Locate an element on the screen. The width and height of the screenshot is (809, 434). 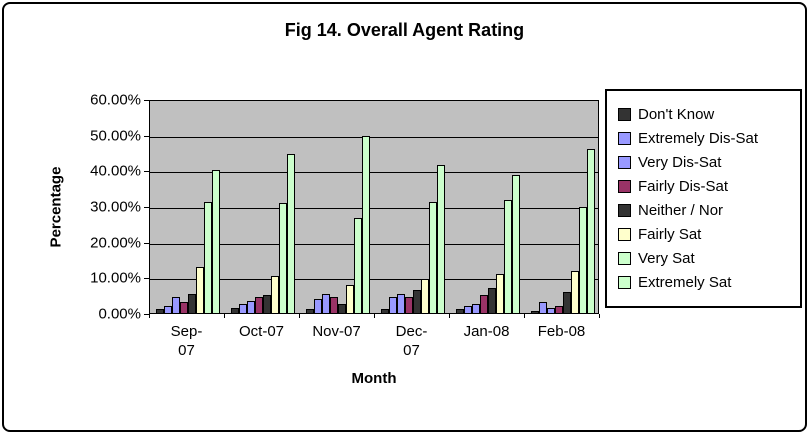
legend-item-very-dis-sat: Very Dis-Sat is located at coordinates (709, 162).